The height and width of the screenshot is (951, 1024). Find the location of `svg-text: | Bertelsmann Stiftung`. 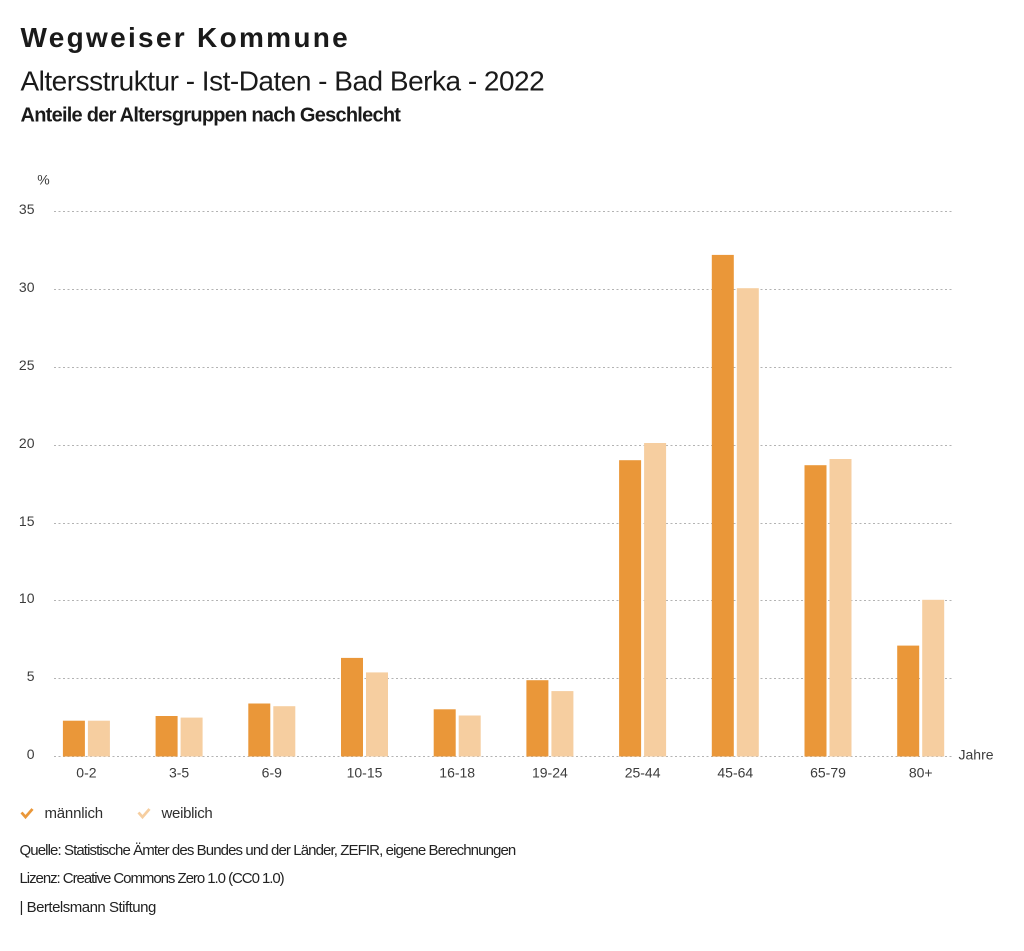

svg-text: | Bertelsmann Stiftung is located at coordinates (88, 907).